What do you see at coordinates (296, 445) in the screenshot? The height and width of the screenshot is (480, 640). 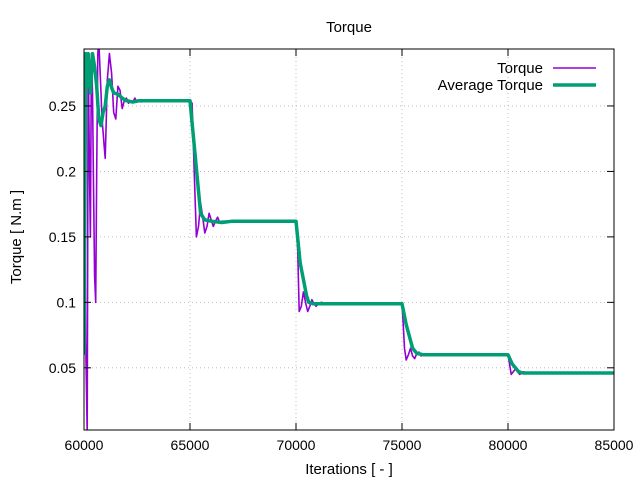 I see `x-tick-label: 70000` at bounding box center [296, 445].